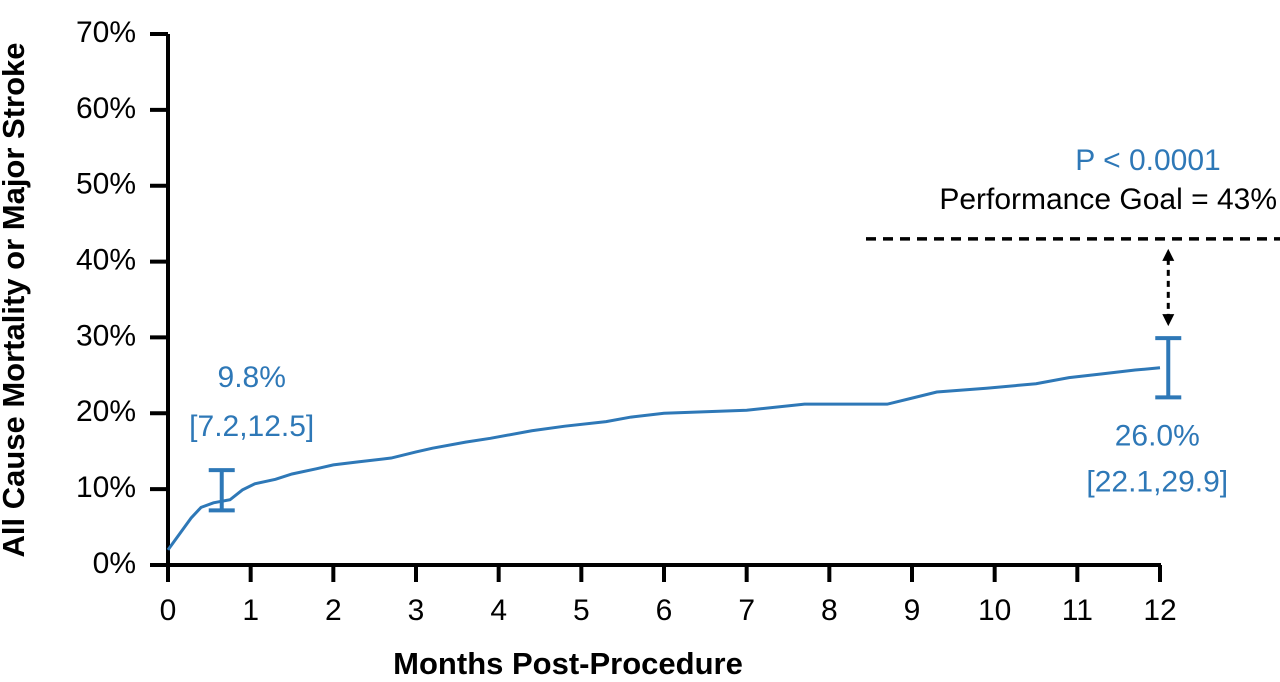  What do you see at coordinates (581, 610) in the screenshot?
I see `x-tick-label: 5` at bounding box center [581, 610].